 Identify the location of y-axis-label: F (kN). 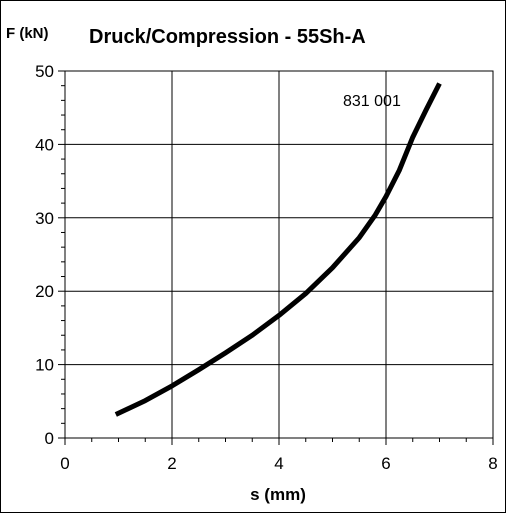
(27, 33).